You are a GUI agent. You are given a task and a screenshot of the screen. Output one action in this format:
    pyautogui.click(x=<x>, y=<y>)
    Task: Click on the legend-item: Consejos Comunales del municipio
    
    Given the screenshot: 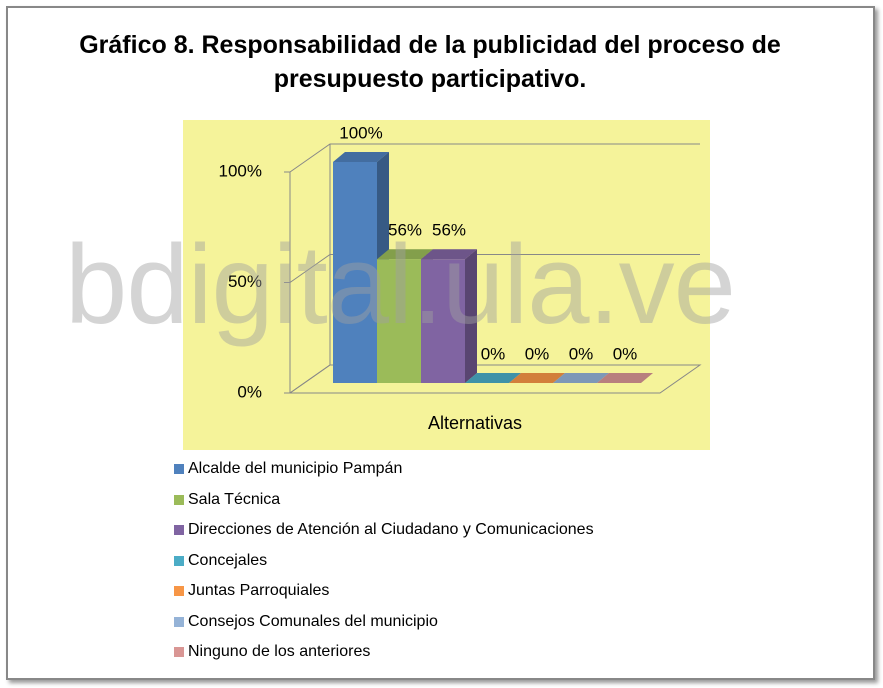 What is the action you would take?
    pyautogui.click(x=384, y=622)
    